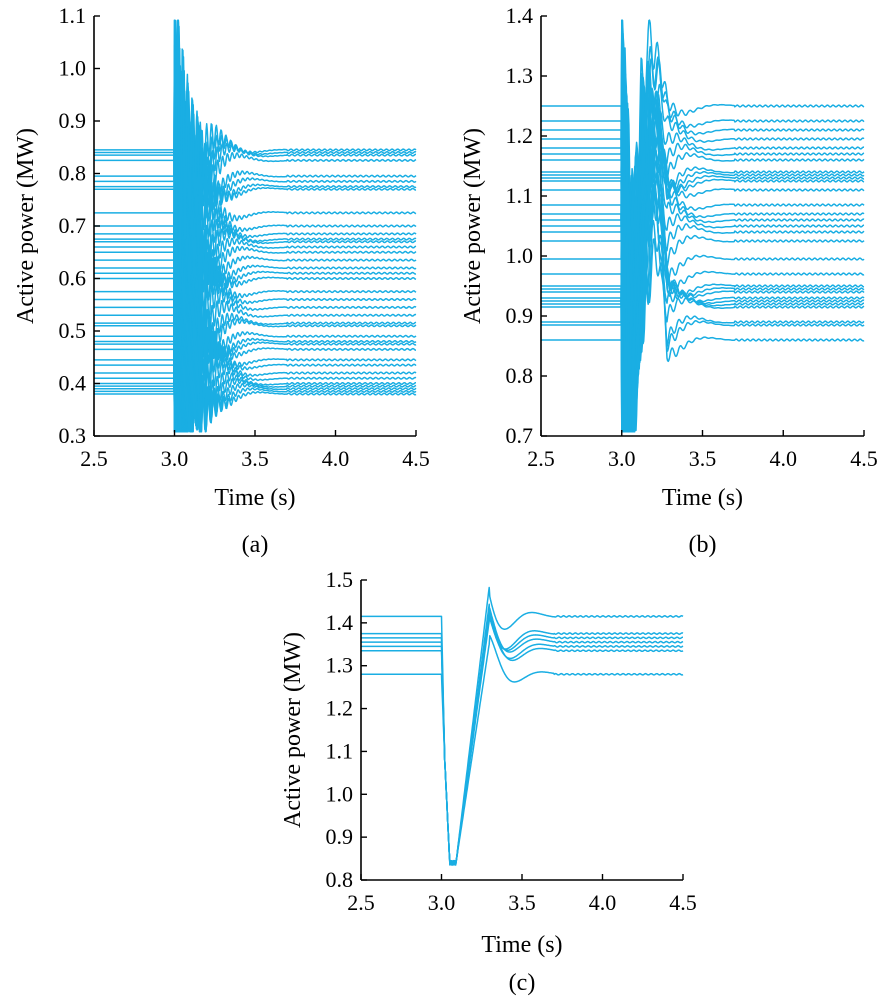  What do you see at coordinates (703, 545) in the screenshot?
I see `panel-label: (b)` at bounding box center [703, 545].